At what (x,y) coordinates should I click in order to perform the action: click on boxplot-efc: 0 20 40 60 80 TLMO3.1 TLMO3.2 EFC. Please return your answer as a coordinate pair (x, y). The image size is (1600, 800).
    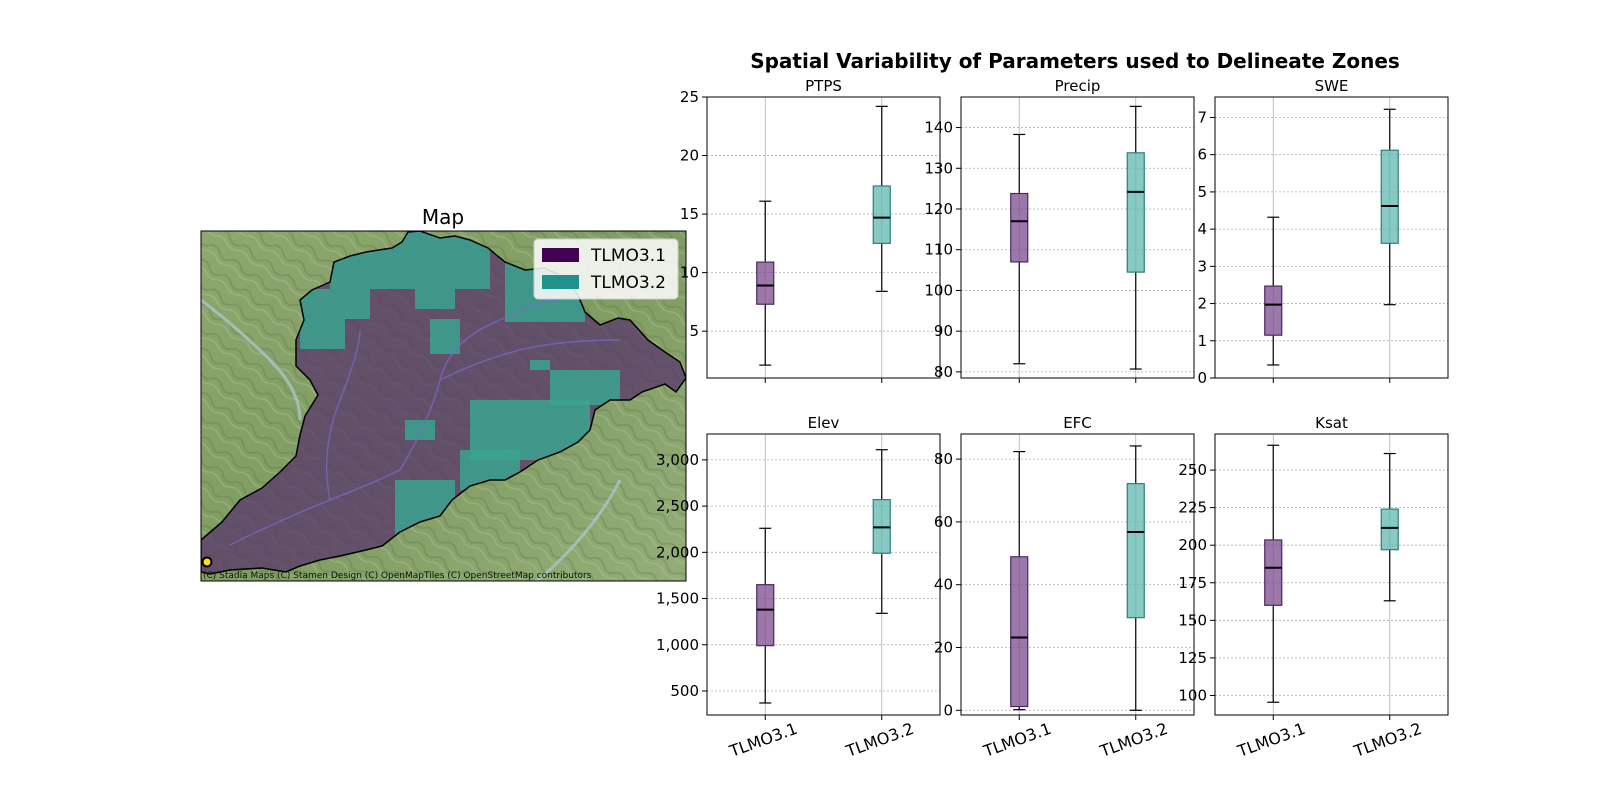
    Looking at the image, I should click on (1064, 587).